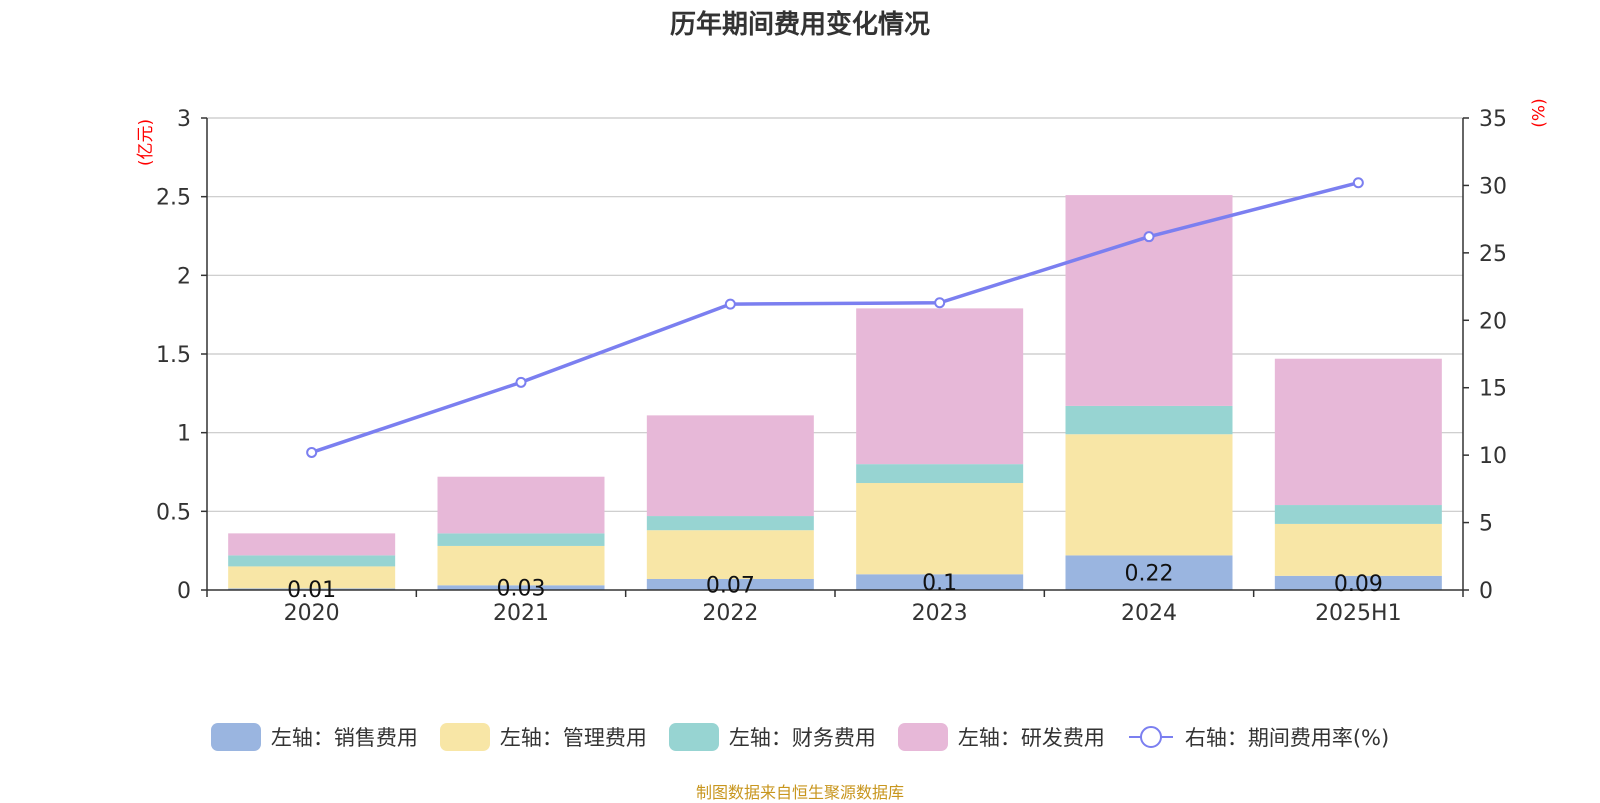 The height and width of the screenshot is (803, 1600). I want to click on x-axis-tick-label: 2025H1, so click(1358, 613).